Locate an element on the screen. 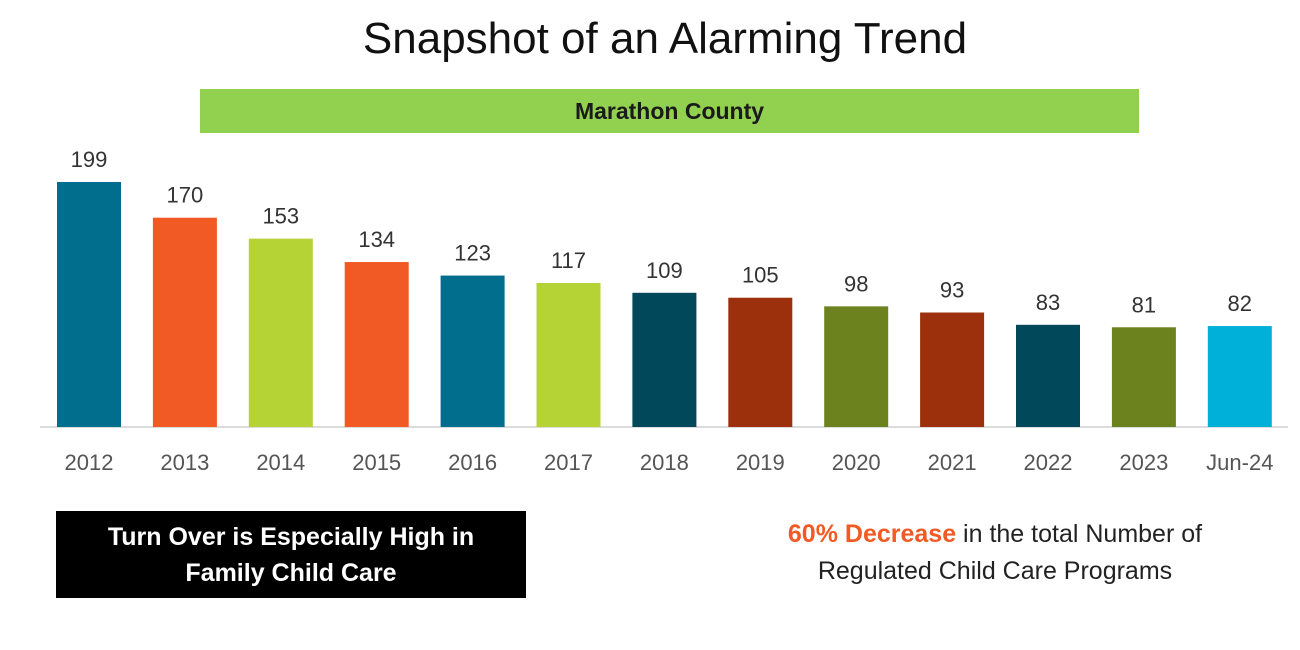 The image size is (1300, 650). data-label-2023: 81 is located at coordinates (1144, 304).